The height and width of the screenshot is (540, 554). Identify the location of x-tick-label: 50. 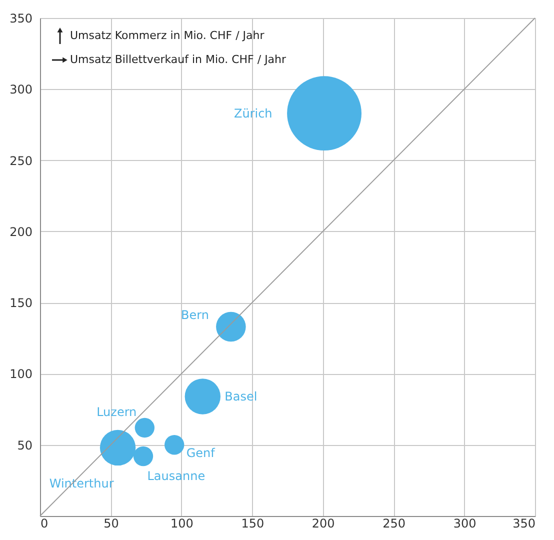
(111, 523).